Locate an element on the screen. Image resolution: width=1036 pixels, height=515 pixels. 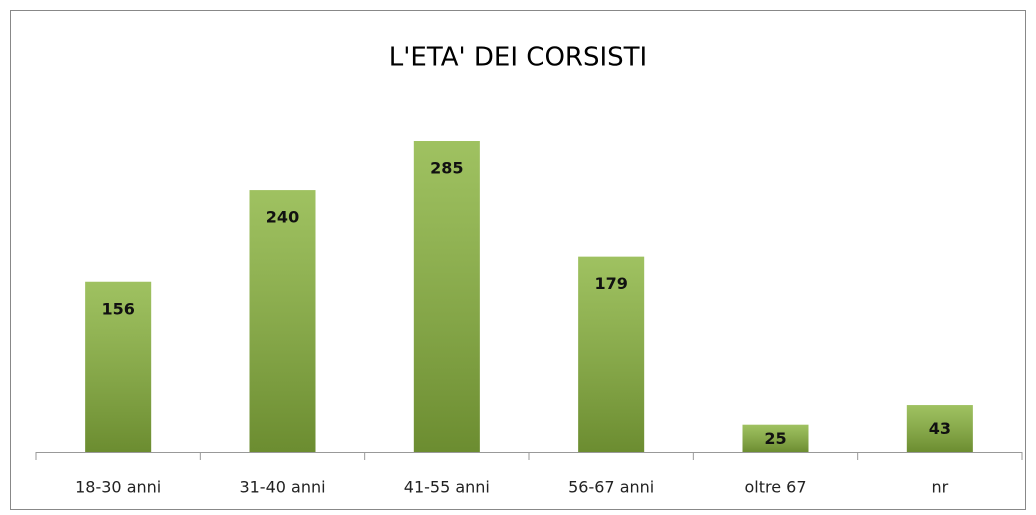
data-label: 43 is located at coordinates (940, 428).